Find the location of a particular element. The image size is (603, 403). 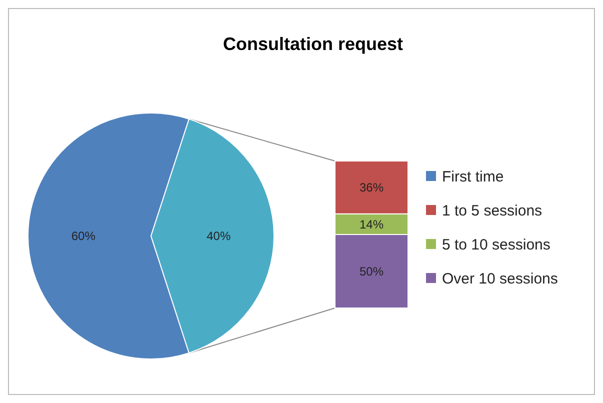

data-label: 60% is located at coordinates (83, 236).